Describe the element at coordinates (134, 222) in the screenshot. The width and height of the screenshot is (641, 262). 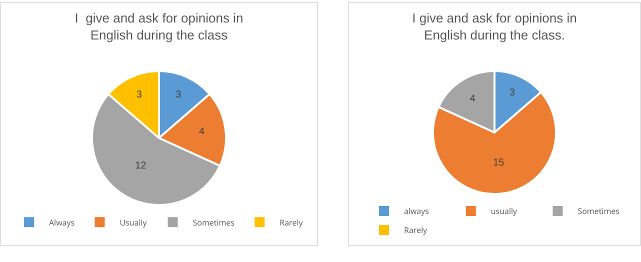
I see `legend-label: Usually` at that location.